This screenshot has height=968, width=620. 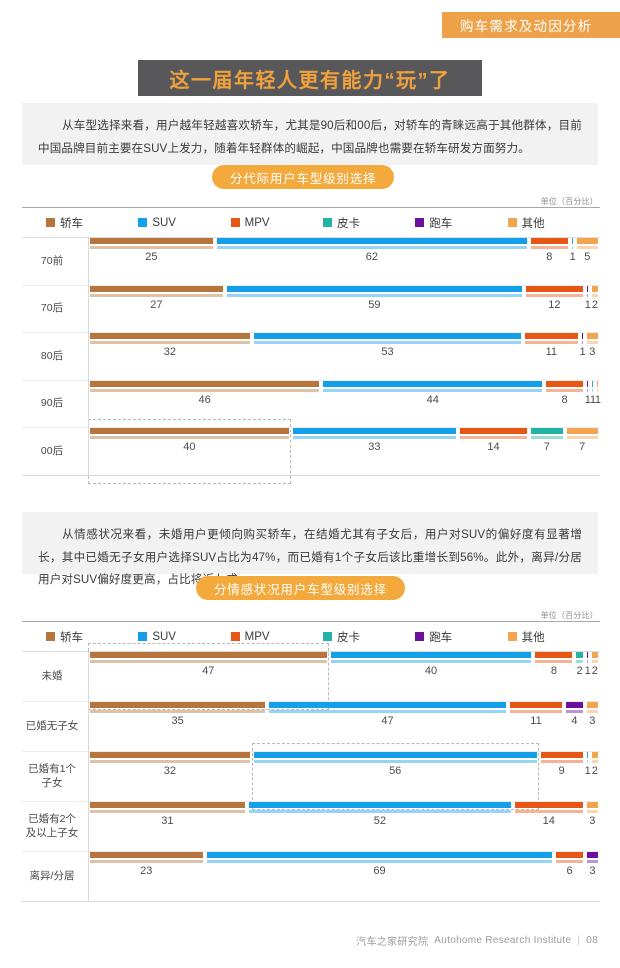 I want to click on legend-item-label: 跑车, so click(x=441, y=223).